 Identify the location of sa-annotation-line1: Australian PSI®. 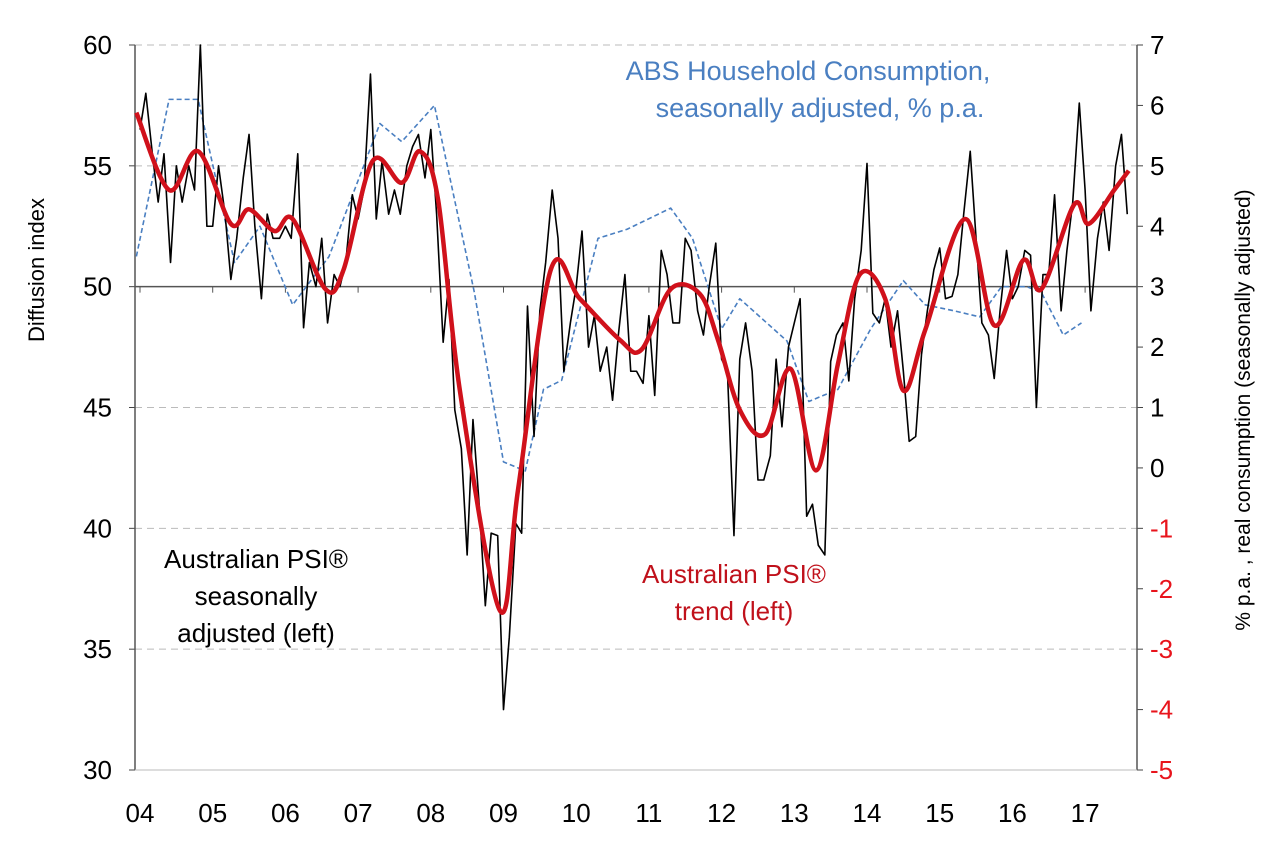
(256, 559).